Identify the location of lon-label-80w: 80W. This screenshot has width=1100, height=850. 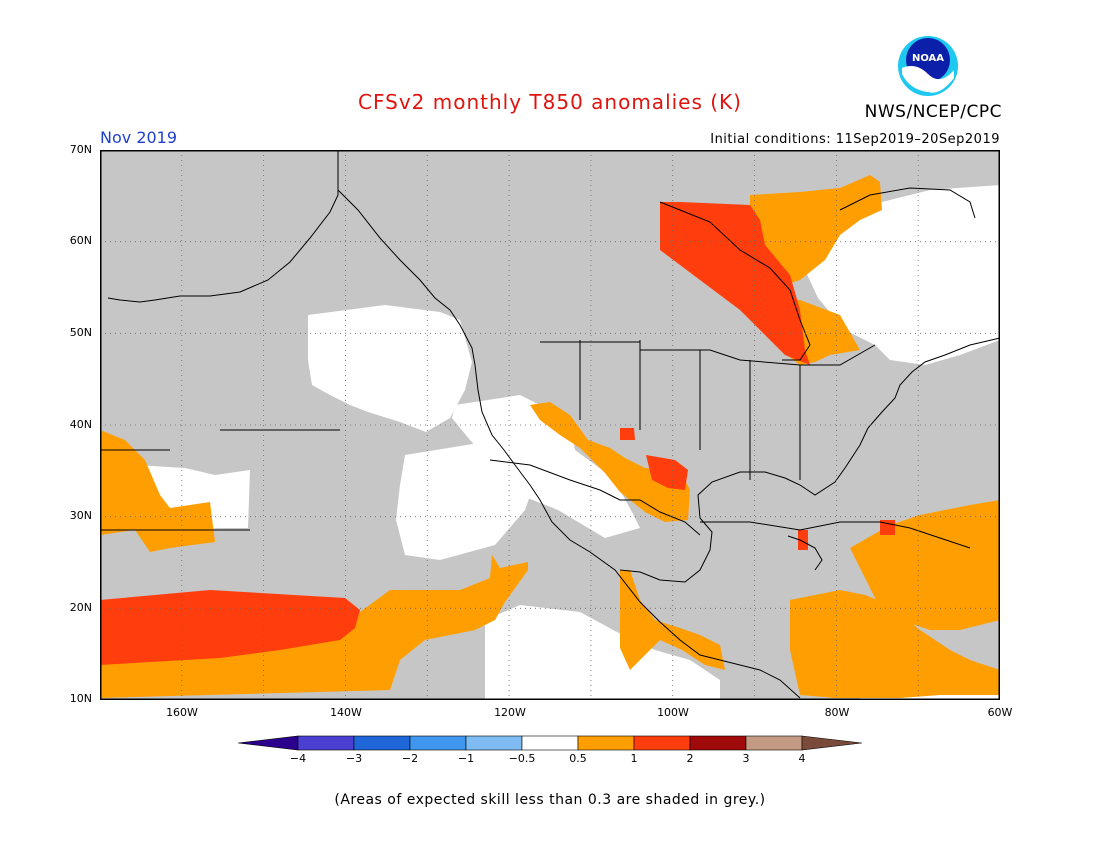
(837, 712).